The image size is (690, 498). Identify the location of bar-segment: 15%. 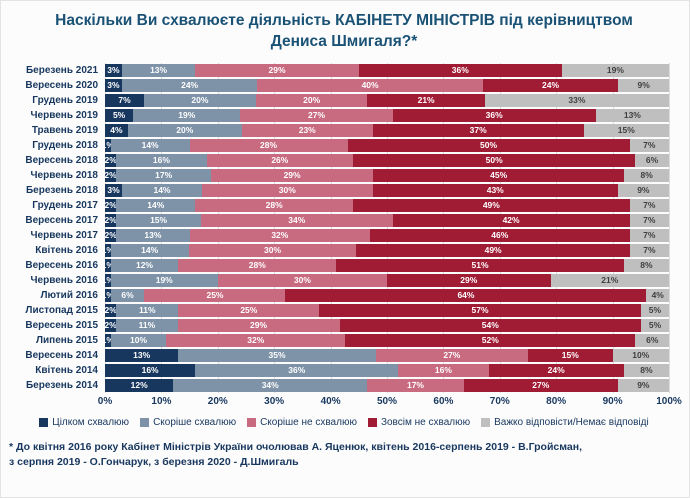
(626, 130).